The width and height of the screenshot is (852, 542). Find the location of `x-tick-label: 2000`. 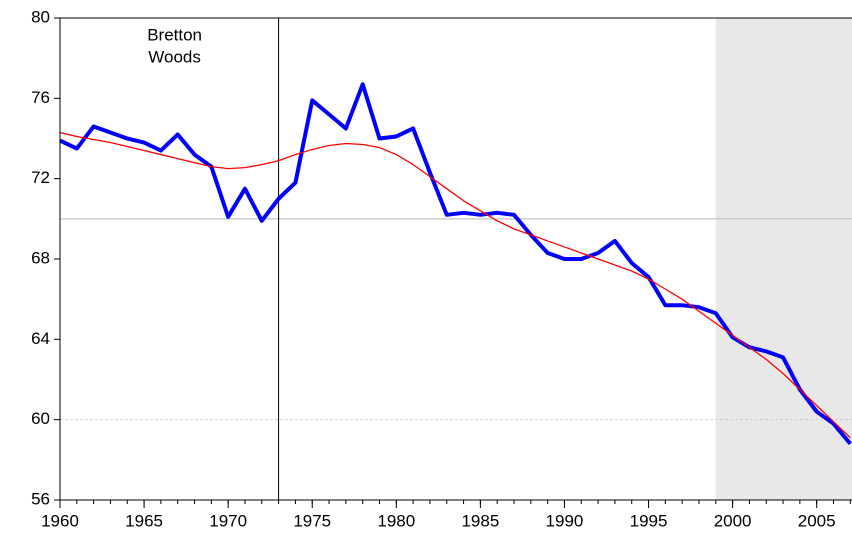

x-tick-label: 2000 is located at coordinates (733, 520).